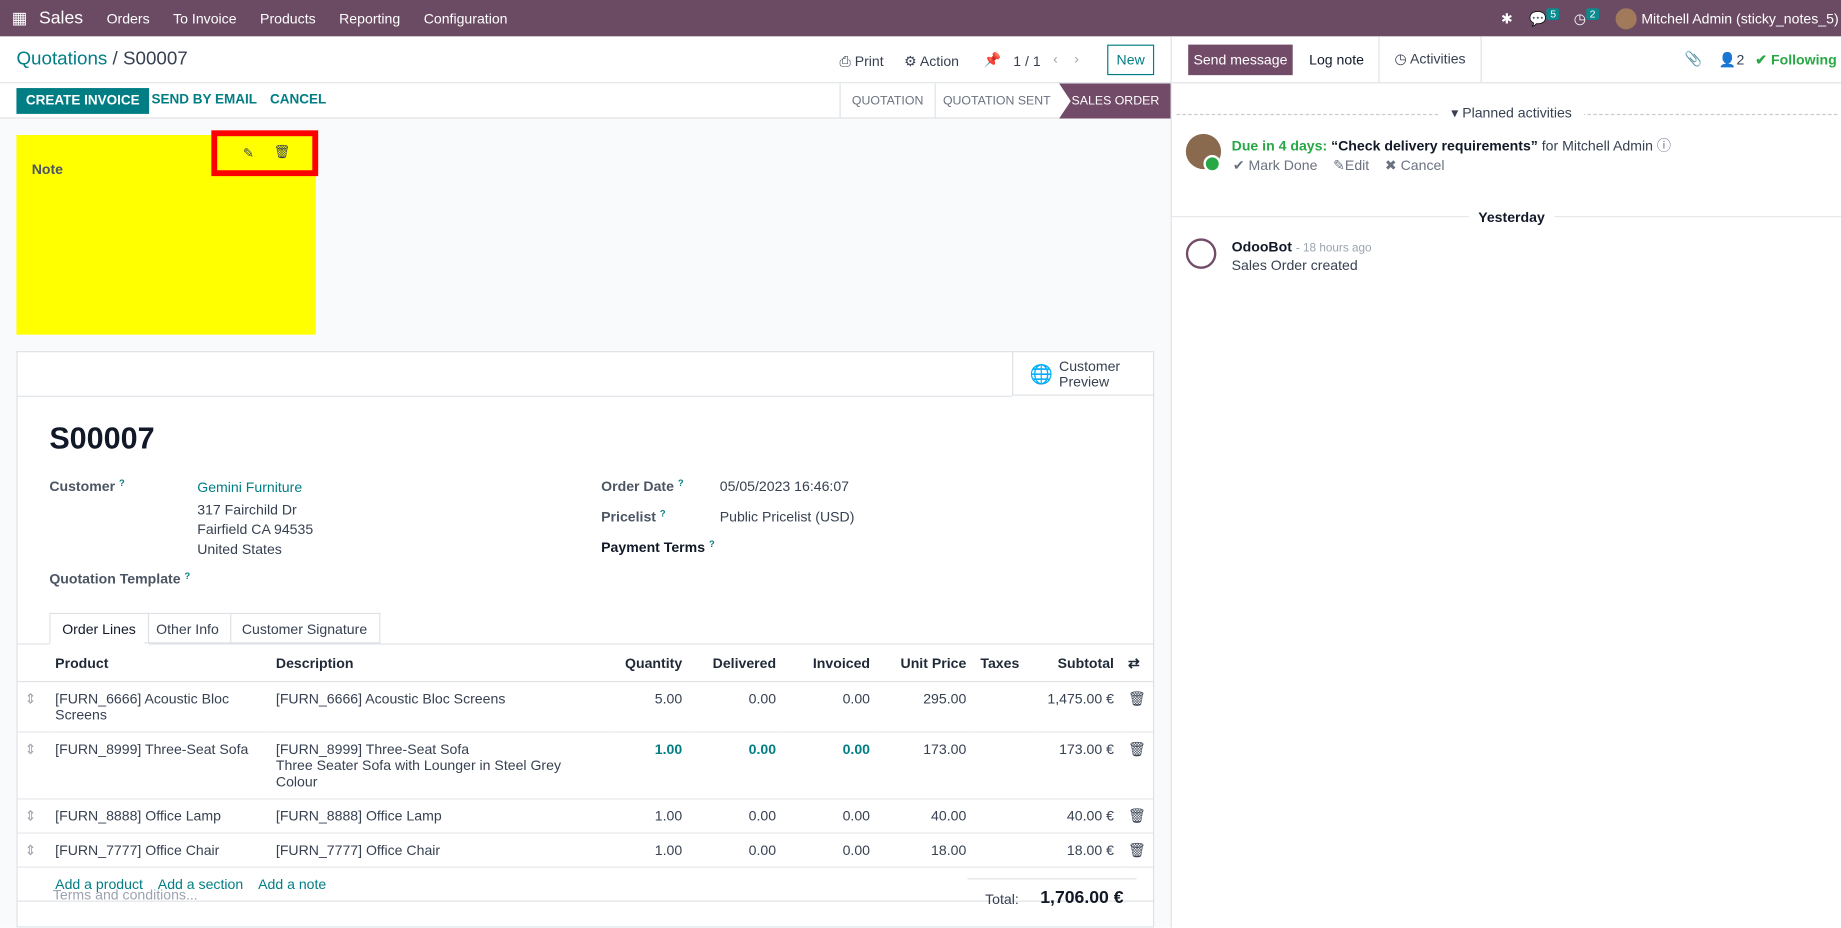 This screenshot has width=1841, height=928. Describe the element at coordinates (1796, 60) in the screenshot. I see `following-button: ✔ Following` at that location.